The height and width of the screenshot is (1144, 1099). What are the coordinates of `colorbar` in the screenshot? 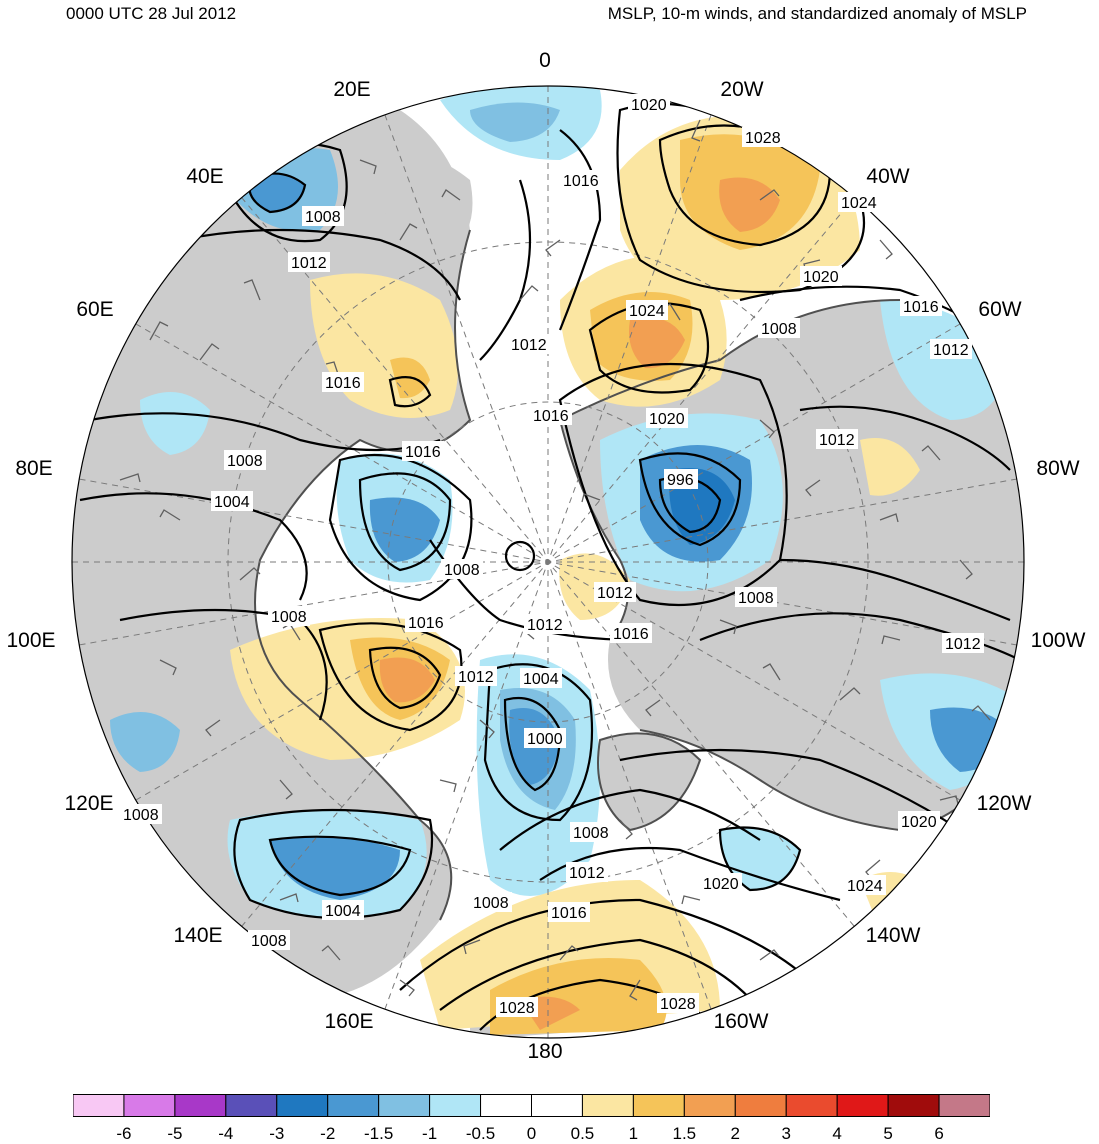 It's located at (531, 1105).